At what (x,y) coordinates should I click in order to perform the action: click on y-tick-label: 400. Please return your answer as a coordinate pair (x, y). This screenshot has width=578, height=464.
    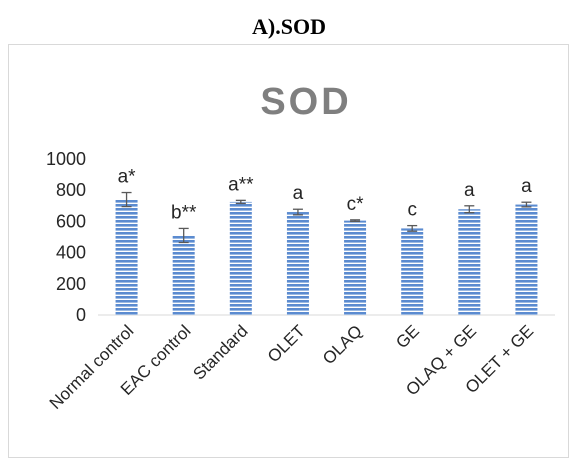
    Looking at the image, I should click on (71, 253).